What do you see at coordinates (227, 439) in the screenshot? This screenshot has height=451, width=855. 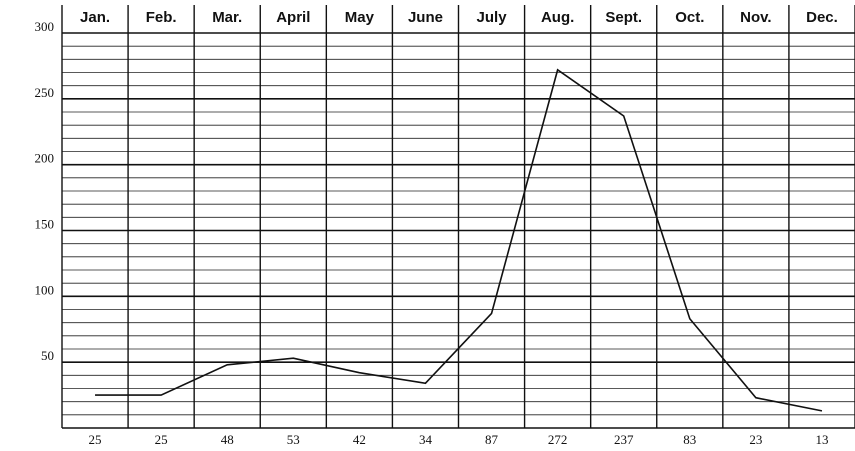 I see `value-label: 48` at bounding box center [227, 439].